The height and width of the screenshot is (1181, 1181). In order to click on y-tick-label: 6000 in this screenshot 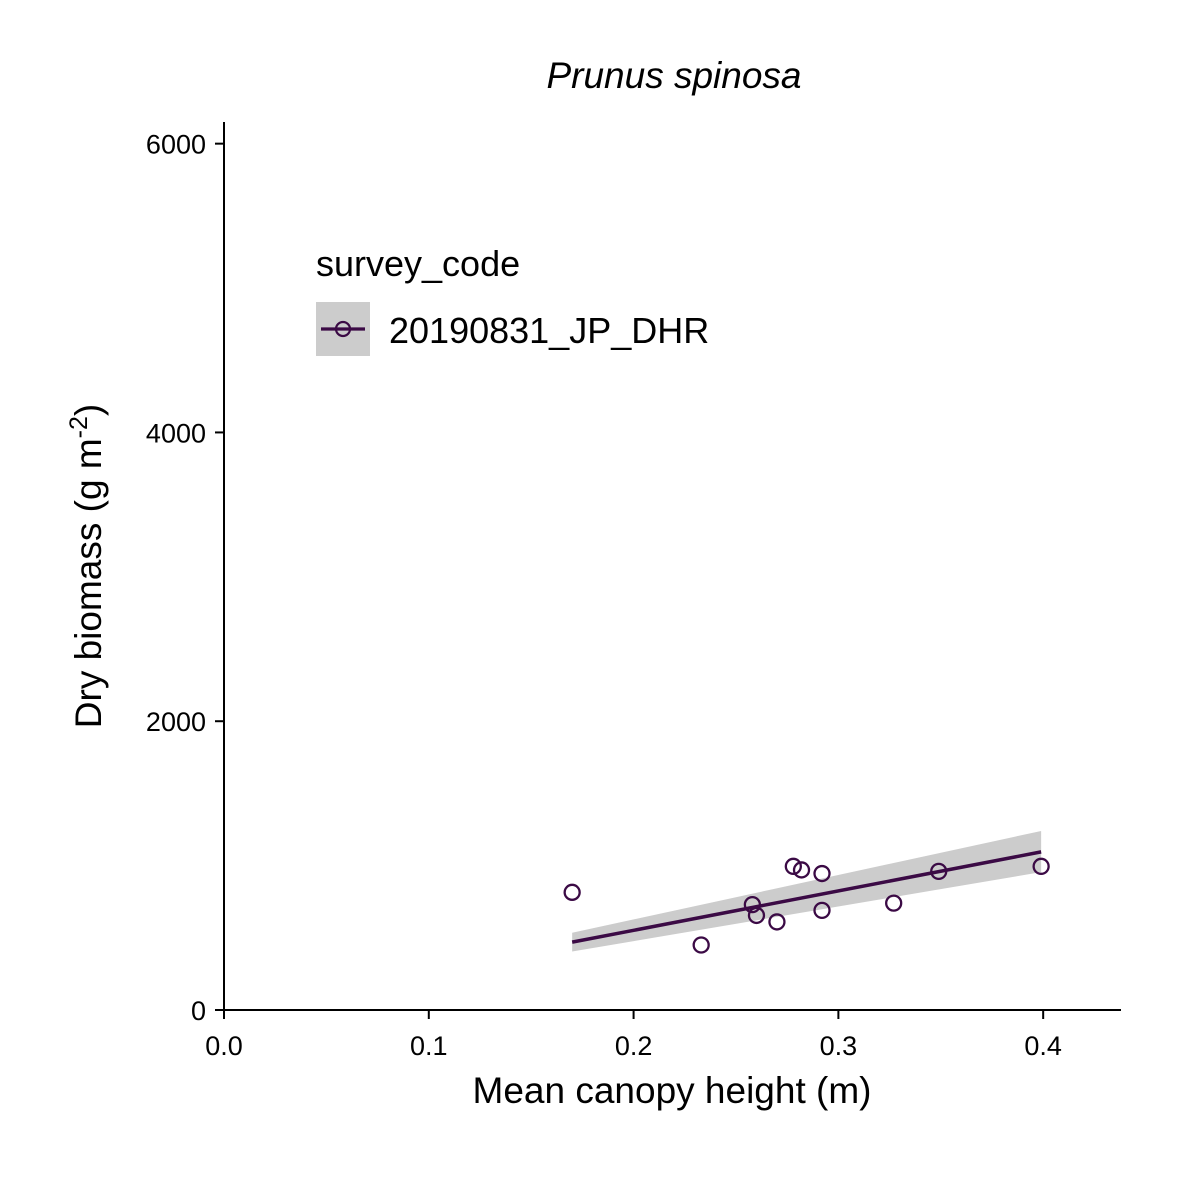, I will do `click(176, 145)`.